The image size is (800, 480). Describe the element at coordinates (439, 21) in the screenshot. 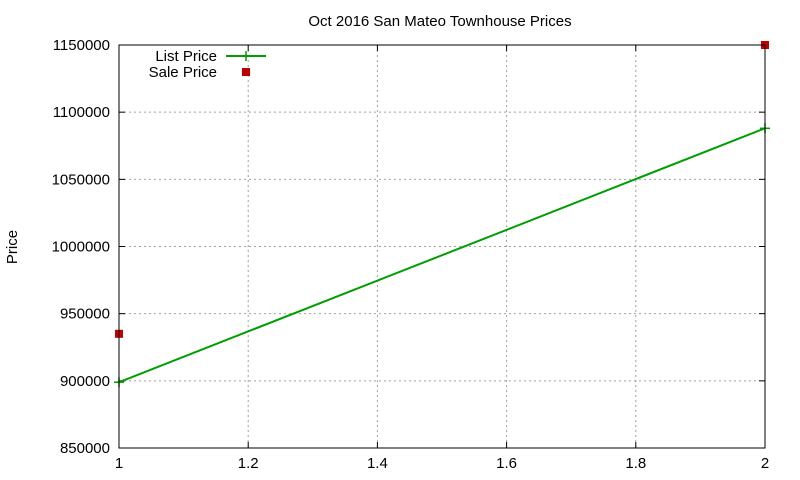

I see `chart-title: Oct 2016 San Mateo Townhouse Prices` at that location.